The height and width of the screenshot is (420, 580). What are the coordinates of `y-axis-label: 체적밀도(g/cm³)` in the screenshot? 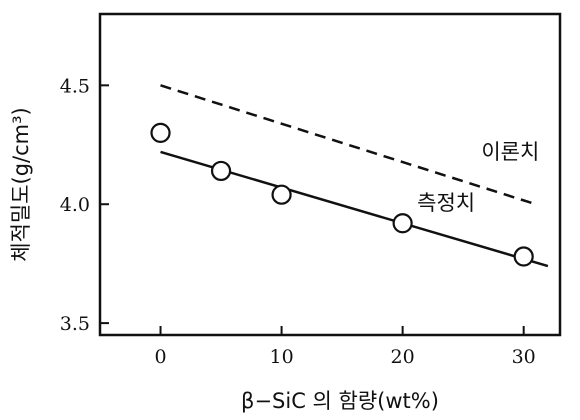 It's located at (21, 184).